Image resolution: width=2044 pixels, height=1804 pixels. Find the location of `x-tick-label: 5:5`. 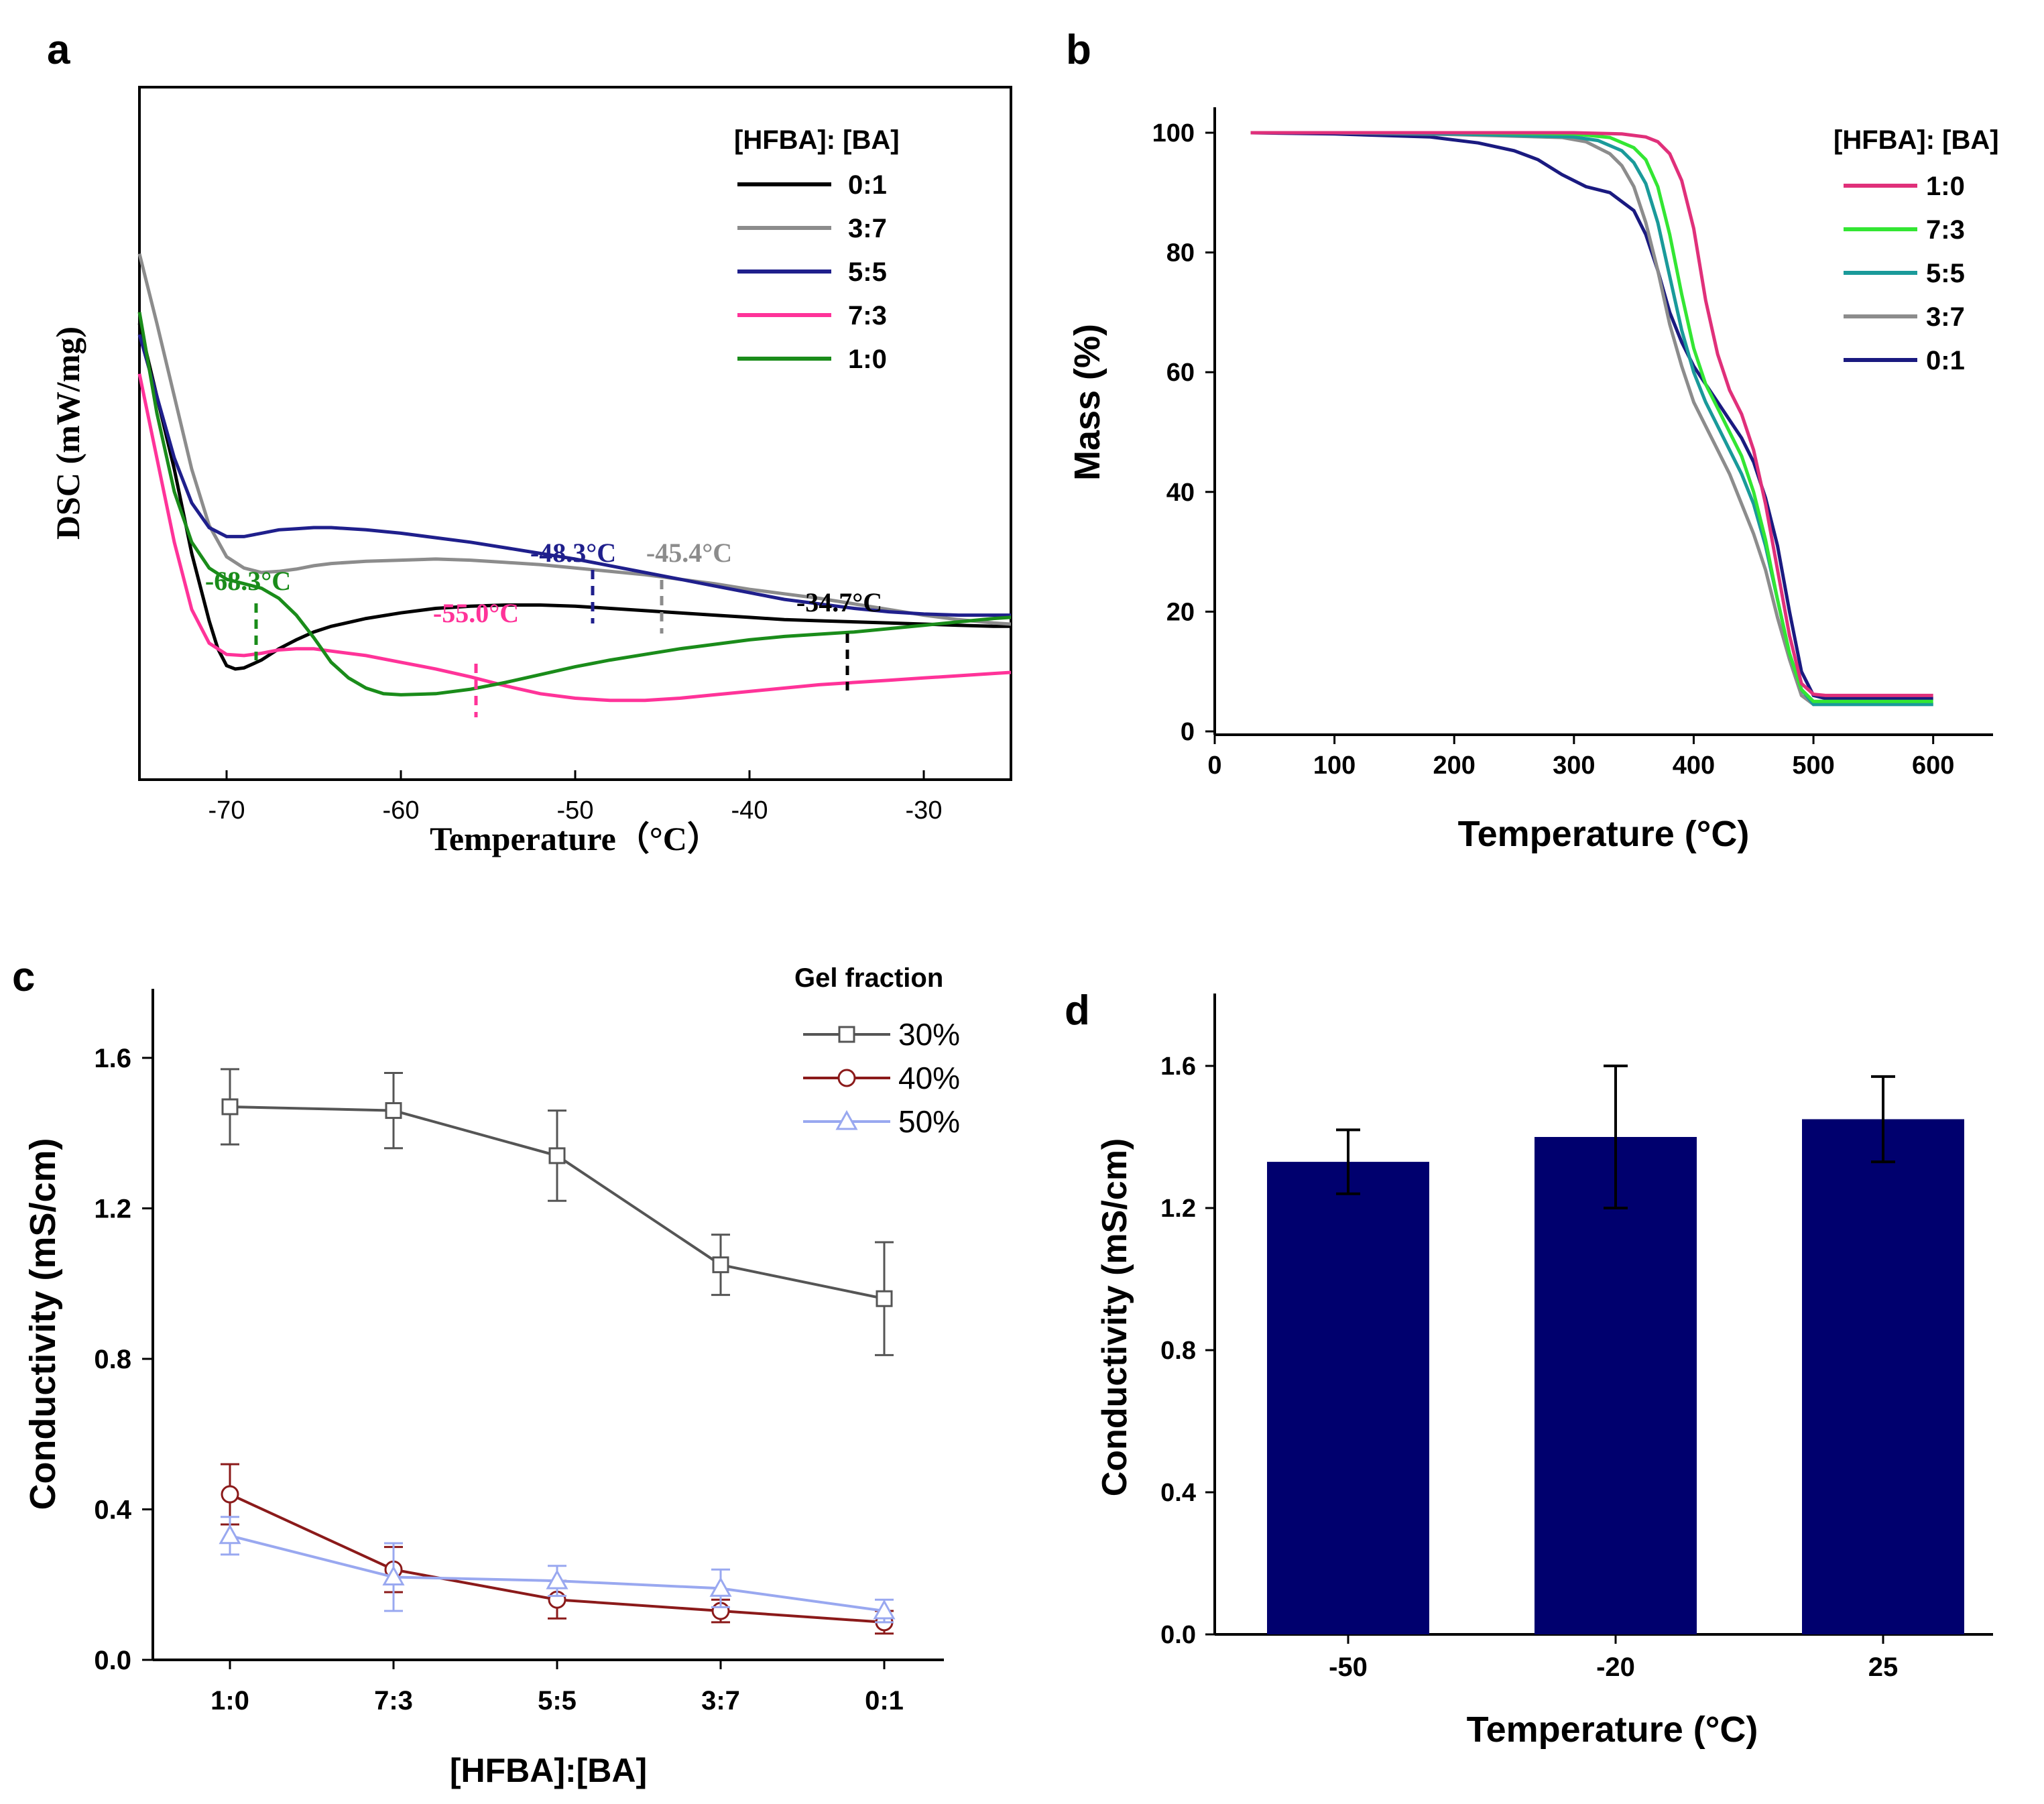

x-tick-label: 5:5 is located at coordinates (557, 1701).